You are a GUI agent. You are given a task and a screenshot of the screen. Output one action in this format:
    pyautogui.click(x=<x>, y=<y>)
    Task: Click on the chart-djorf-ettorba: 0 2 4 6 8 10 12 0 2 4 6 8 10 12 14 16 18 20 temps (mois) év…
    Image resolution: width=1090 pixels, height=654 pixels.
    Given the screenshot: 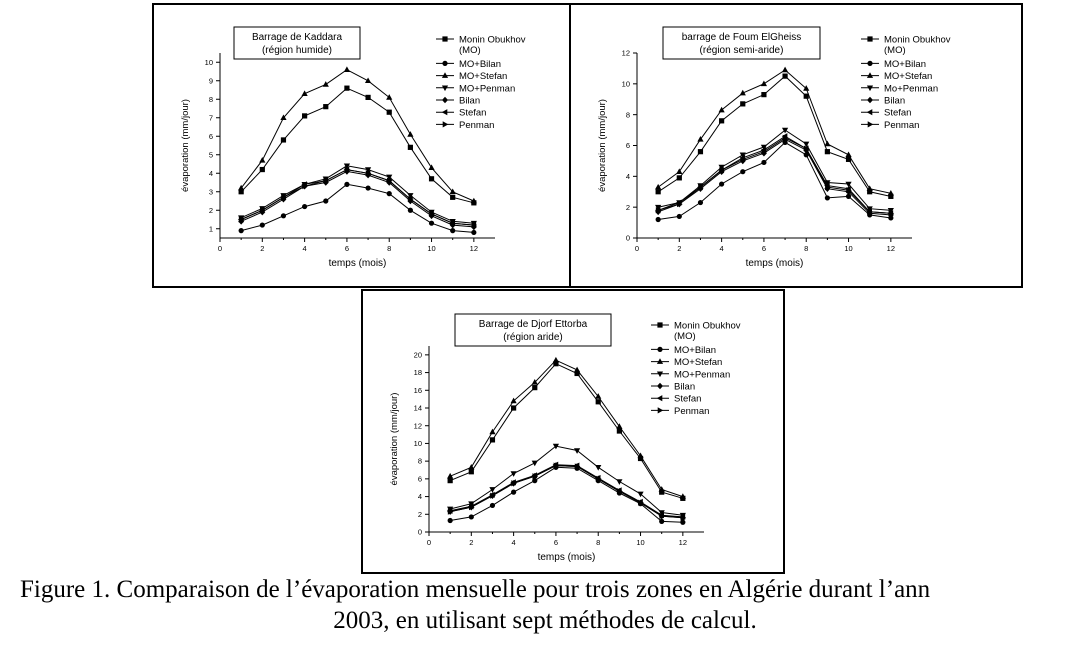 What is the action you would take?
    pyautogui.click(x=565, y=438)
    